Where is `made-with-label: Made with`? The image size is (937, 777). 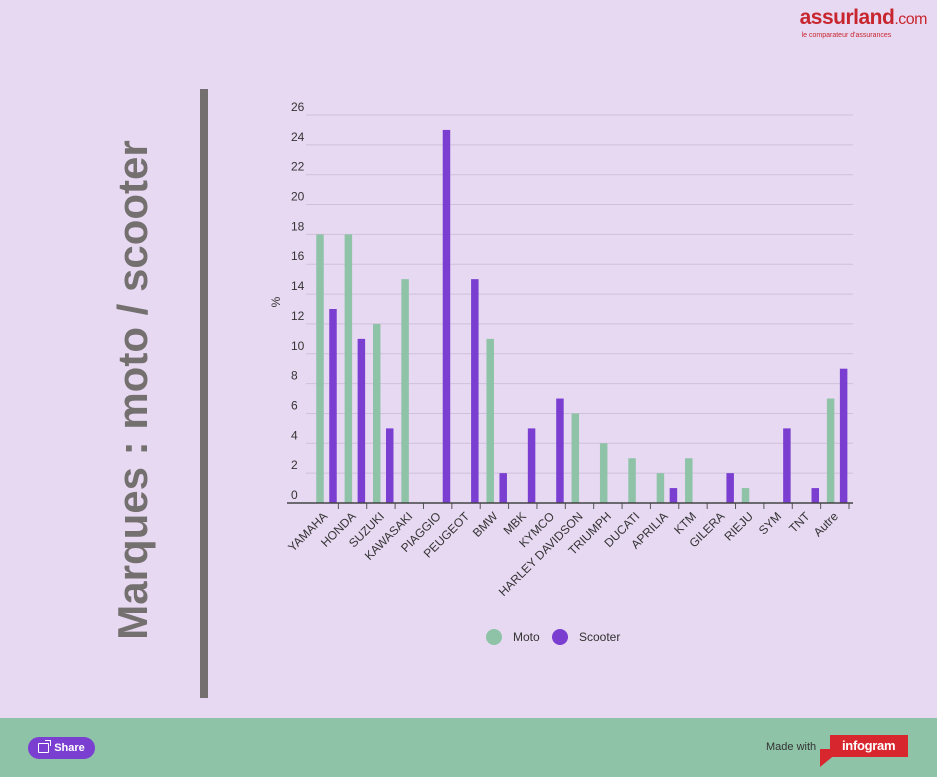
made-with-label: Made with is located at coordinates (791, 747).